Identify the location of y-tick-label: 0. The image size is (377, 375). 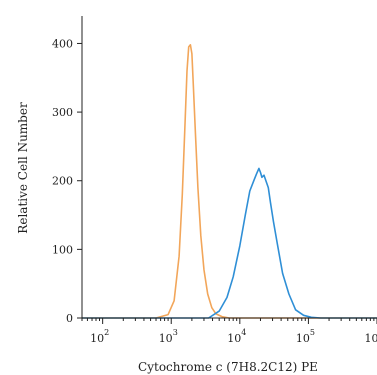
(69, 318).